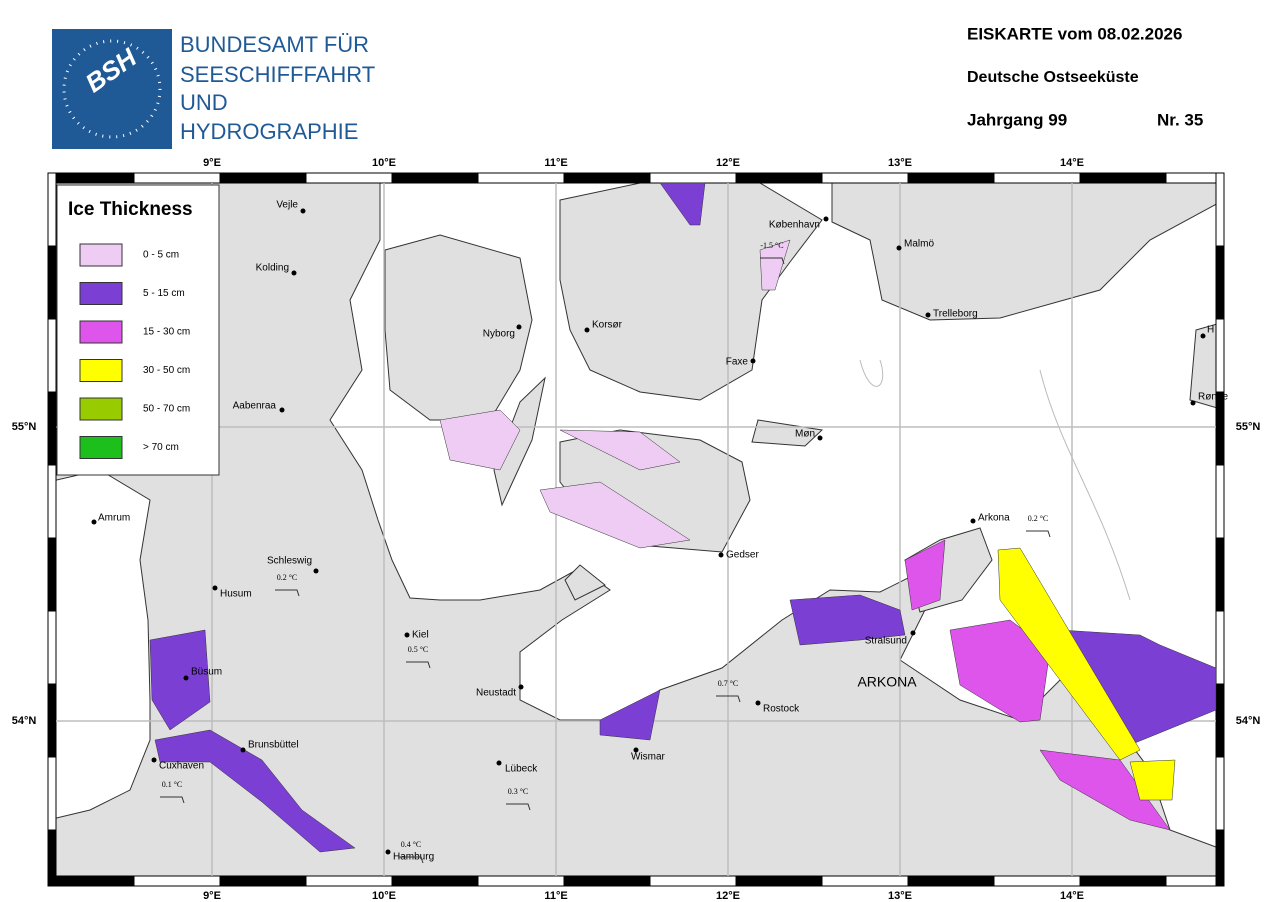 The width and height of the screenshot is (1272, 902). I want to click on number: Nr. 35, so click(1180, 119).